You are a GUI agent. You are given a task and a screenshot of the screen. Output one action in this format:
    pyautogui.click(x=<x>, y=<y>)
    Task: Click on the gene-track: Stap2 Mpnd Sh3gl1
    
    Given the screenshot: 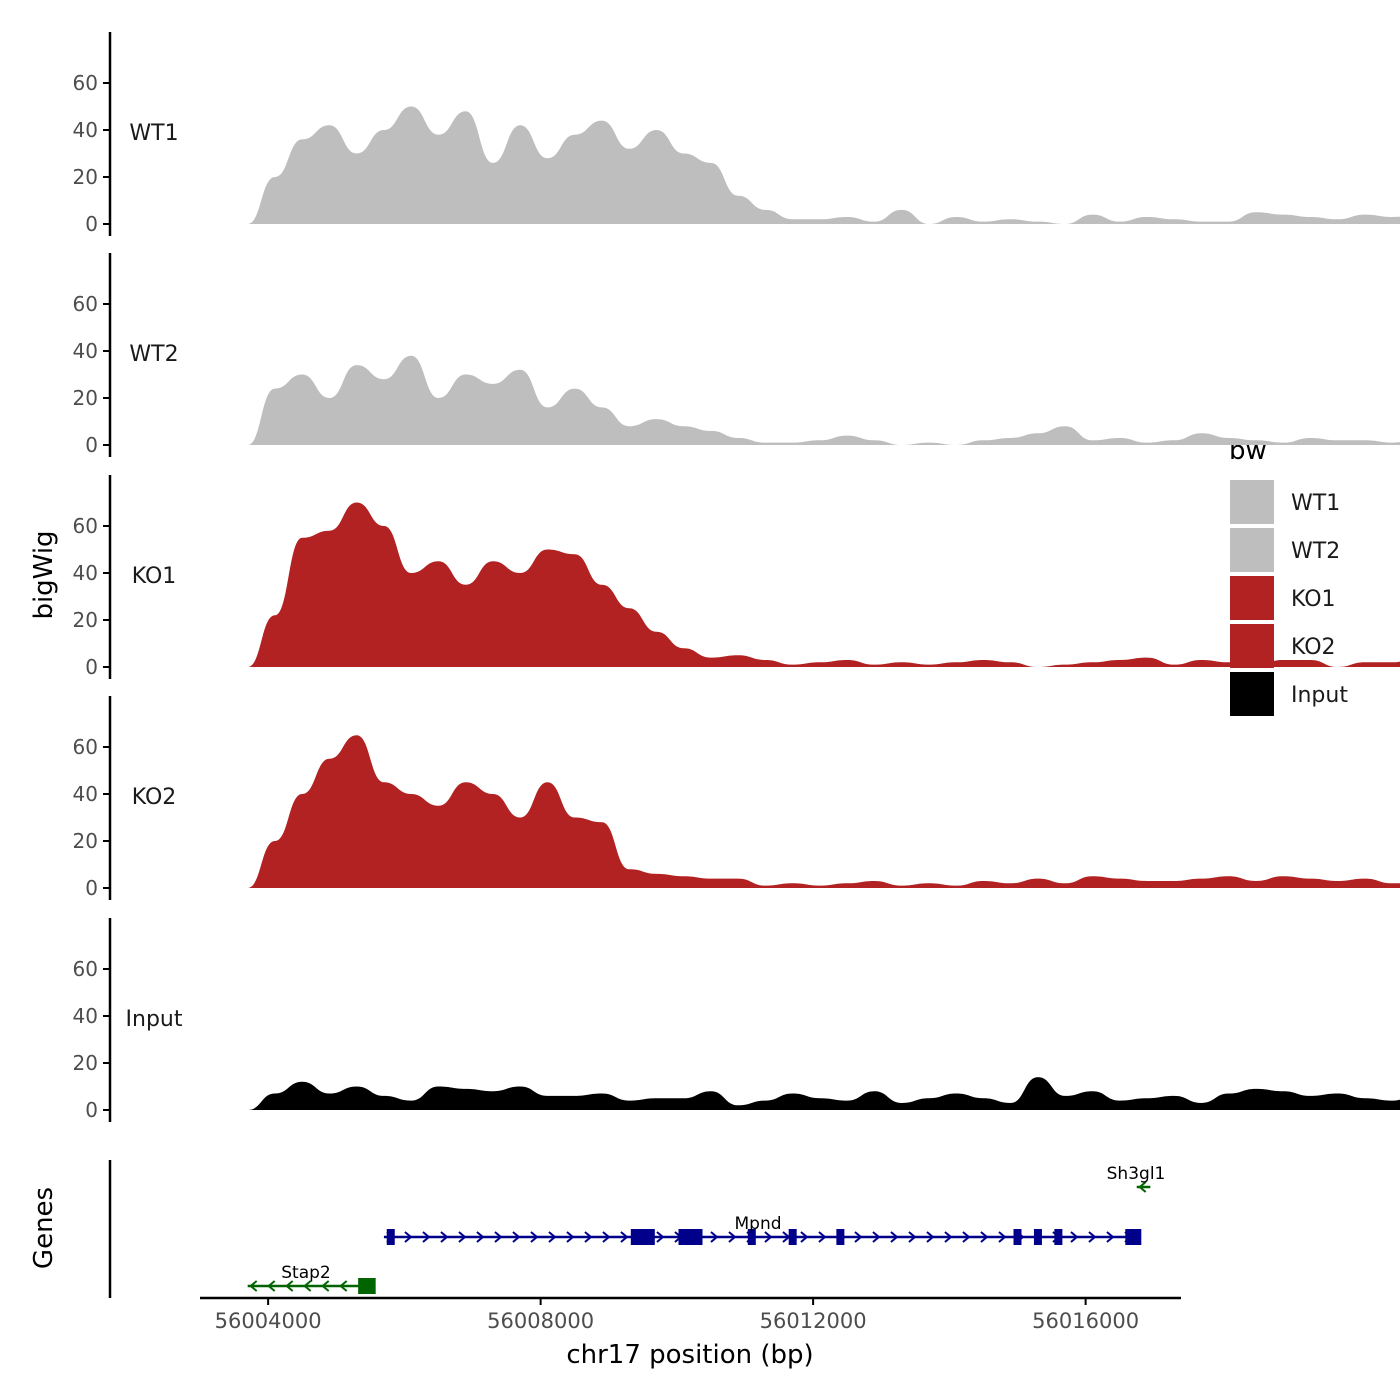 What is the action you would take?
    pyautogui.click(x=637, y=1229)
    